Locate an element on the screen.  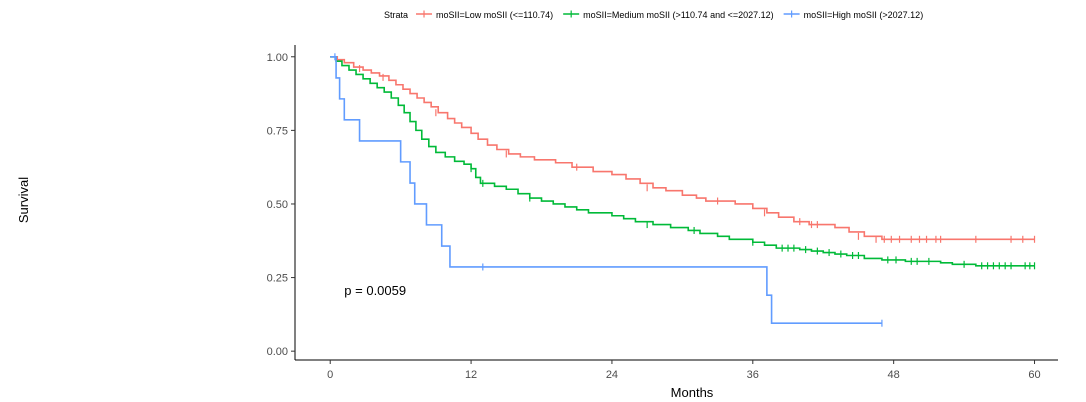
x-tick-label: 36 is located at coordinates (753, 375).